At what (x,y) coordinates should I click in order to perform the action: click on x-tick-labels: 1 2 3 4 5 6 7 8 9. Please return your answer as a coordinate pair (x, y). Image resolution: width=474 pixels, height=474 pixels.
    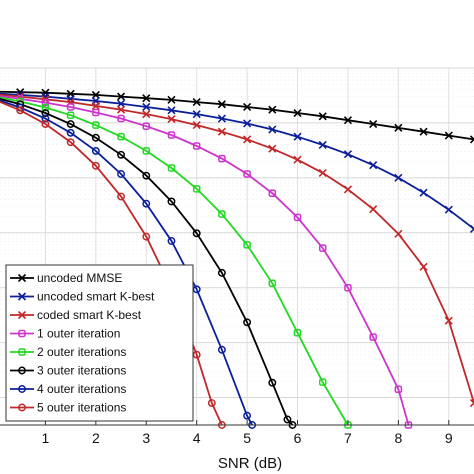
    Looking at the image, I should click on (247, 438).